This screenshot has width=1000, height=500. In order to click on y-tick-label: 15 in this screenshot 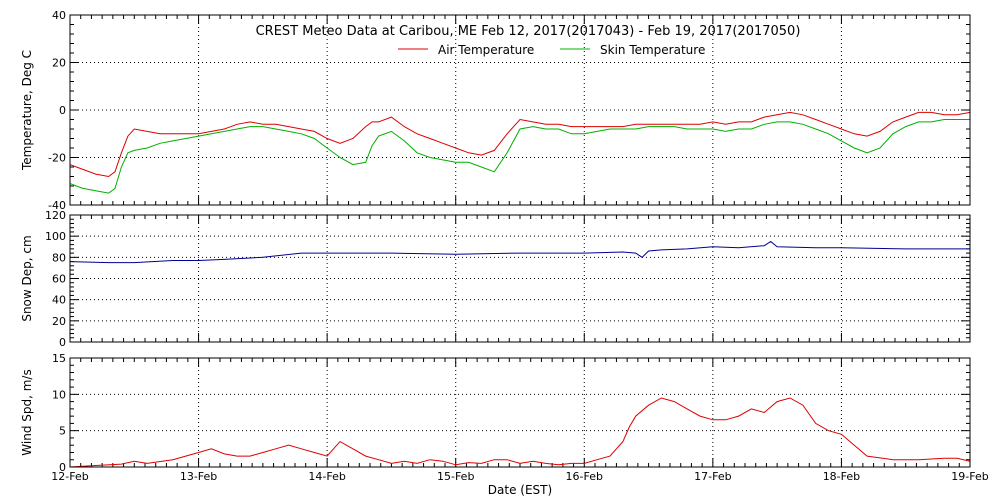, I will do `click(59, 358)`.